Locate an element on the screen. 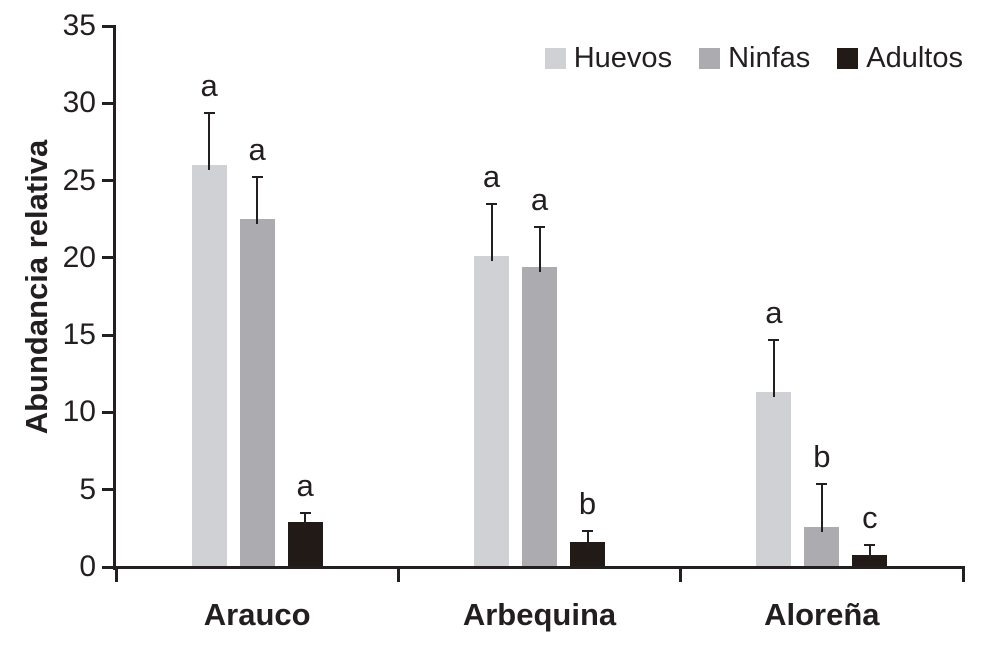 Image resolution: width=1003 pixels, height=659 pixels. legend-label-huevos: Huevos is located at coordinates (623, 58).